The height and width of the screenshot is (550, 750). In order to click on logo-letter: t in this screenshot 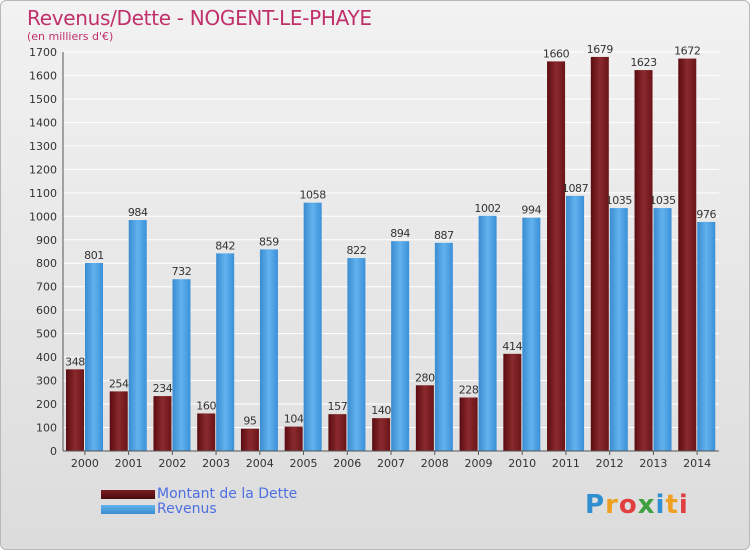, I will do `click(672, 505)`.